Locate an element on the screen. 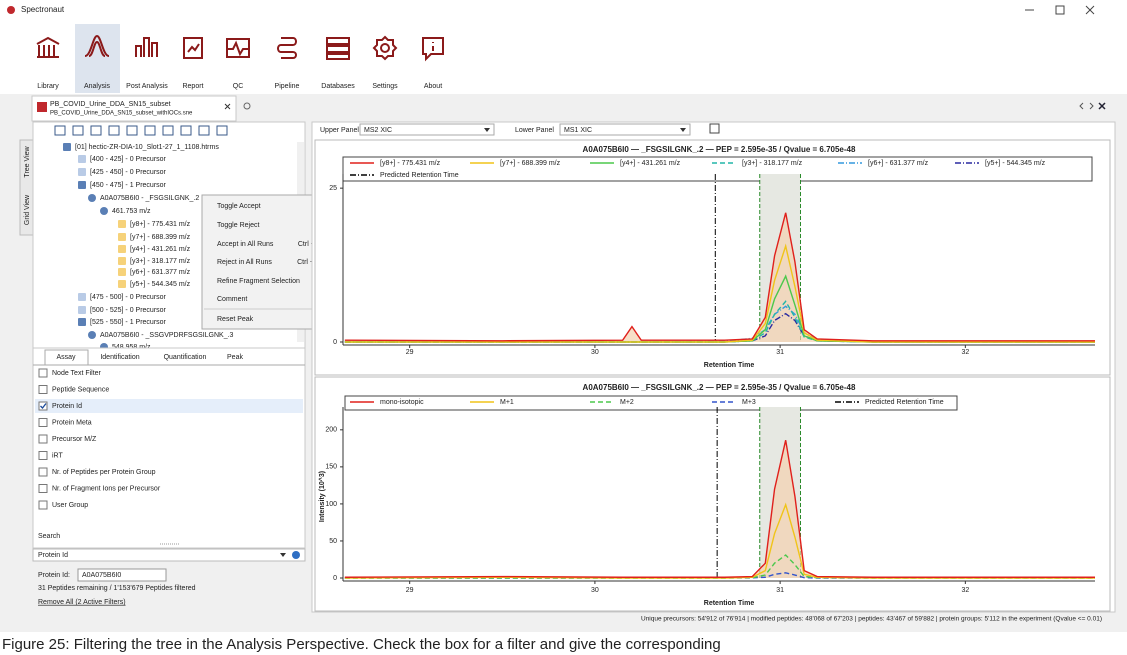 This screenshot has width=1127, height=655. x-tick-label: 31 is located at coordinates (780, 590).